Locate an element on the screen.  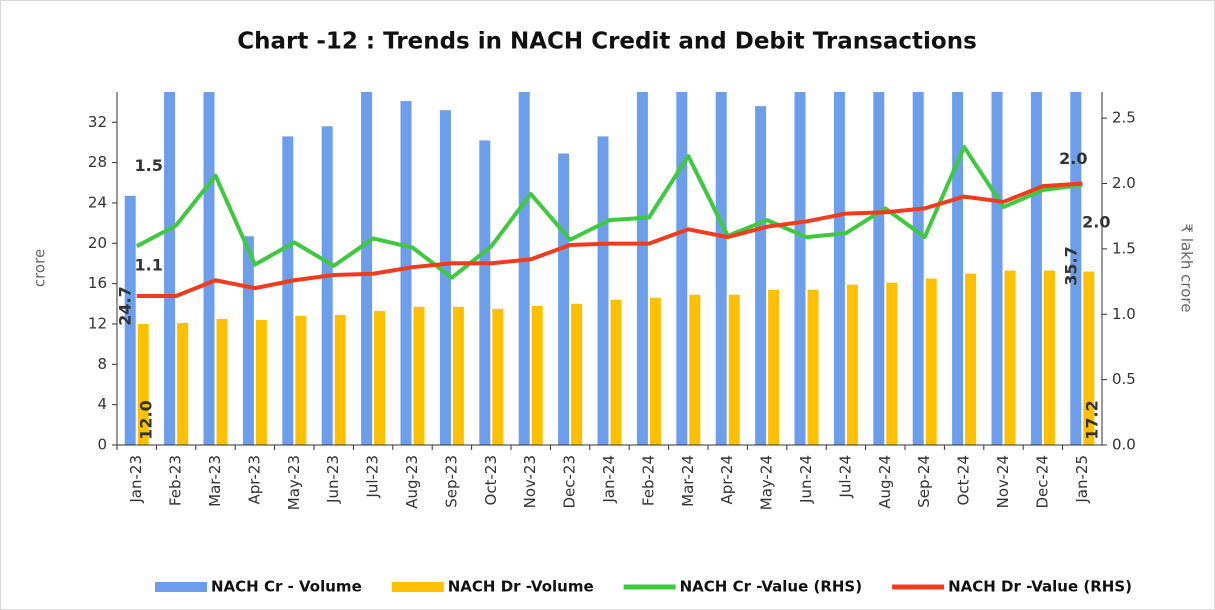
legend-label: NACH Dr -Value (RHS) is located at coordinates (1040, 587).